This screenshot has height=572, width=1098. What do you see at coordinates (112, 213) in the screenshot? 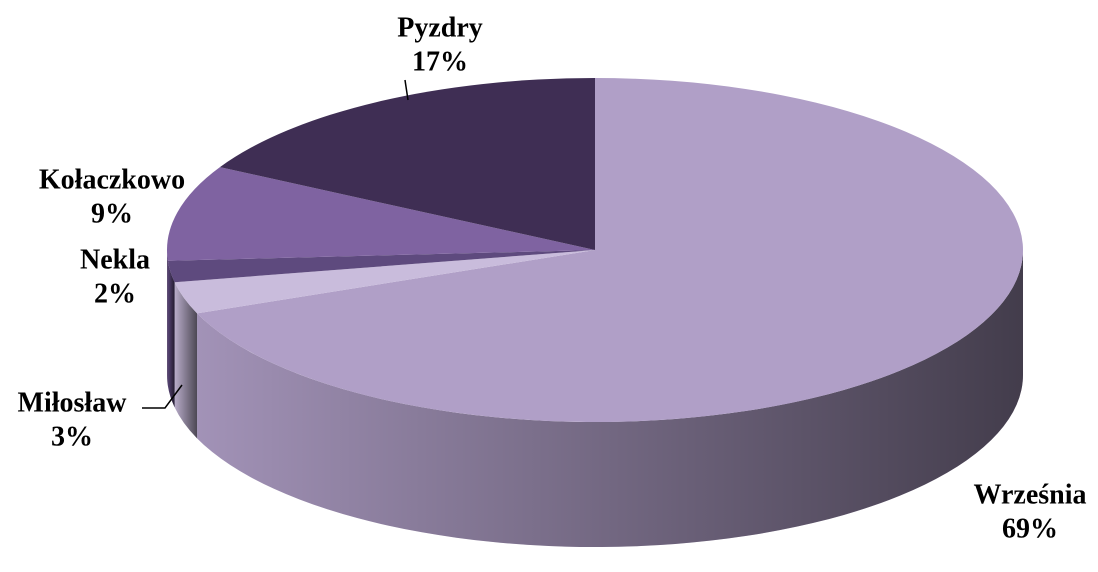
I see `value-label: 9%` at bounding box center [112, 213].